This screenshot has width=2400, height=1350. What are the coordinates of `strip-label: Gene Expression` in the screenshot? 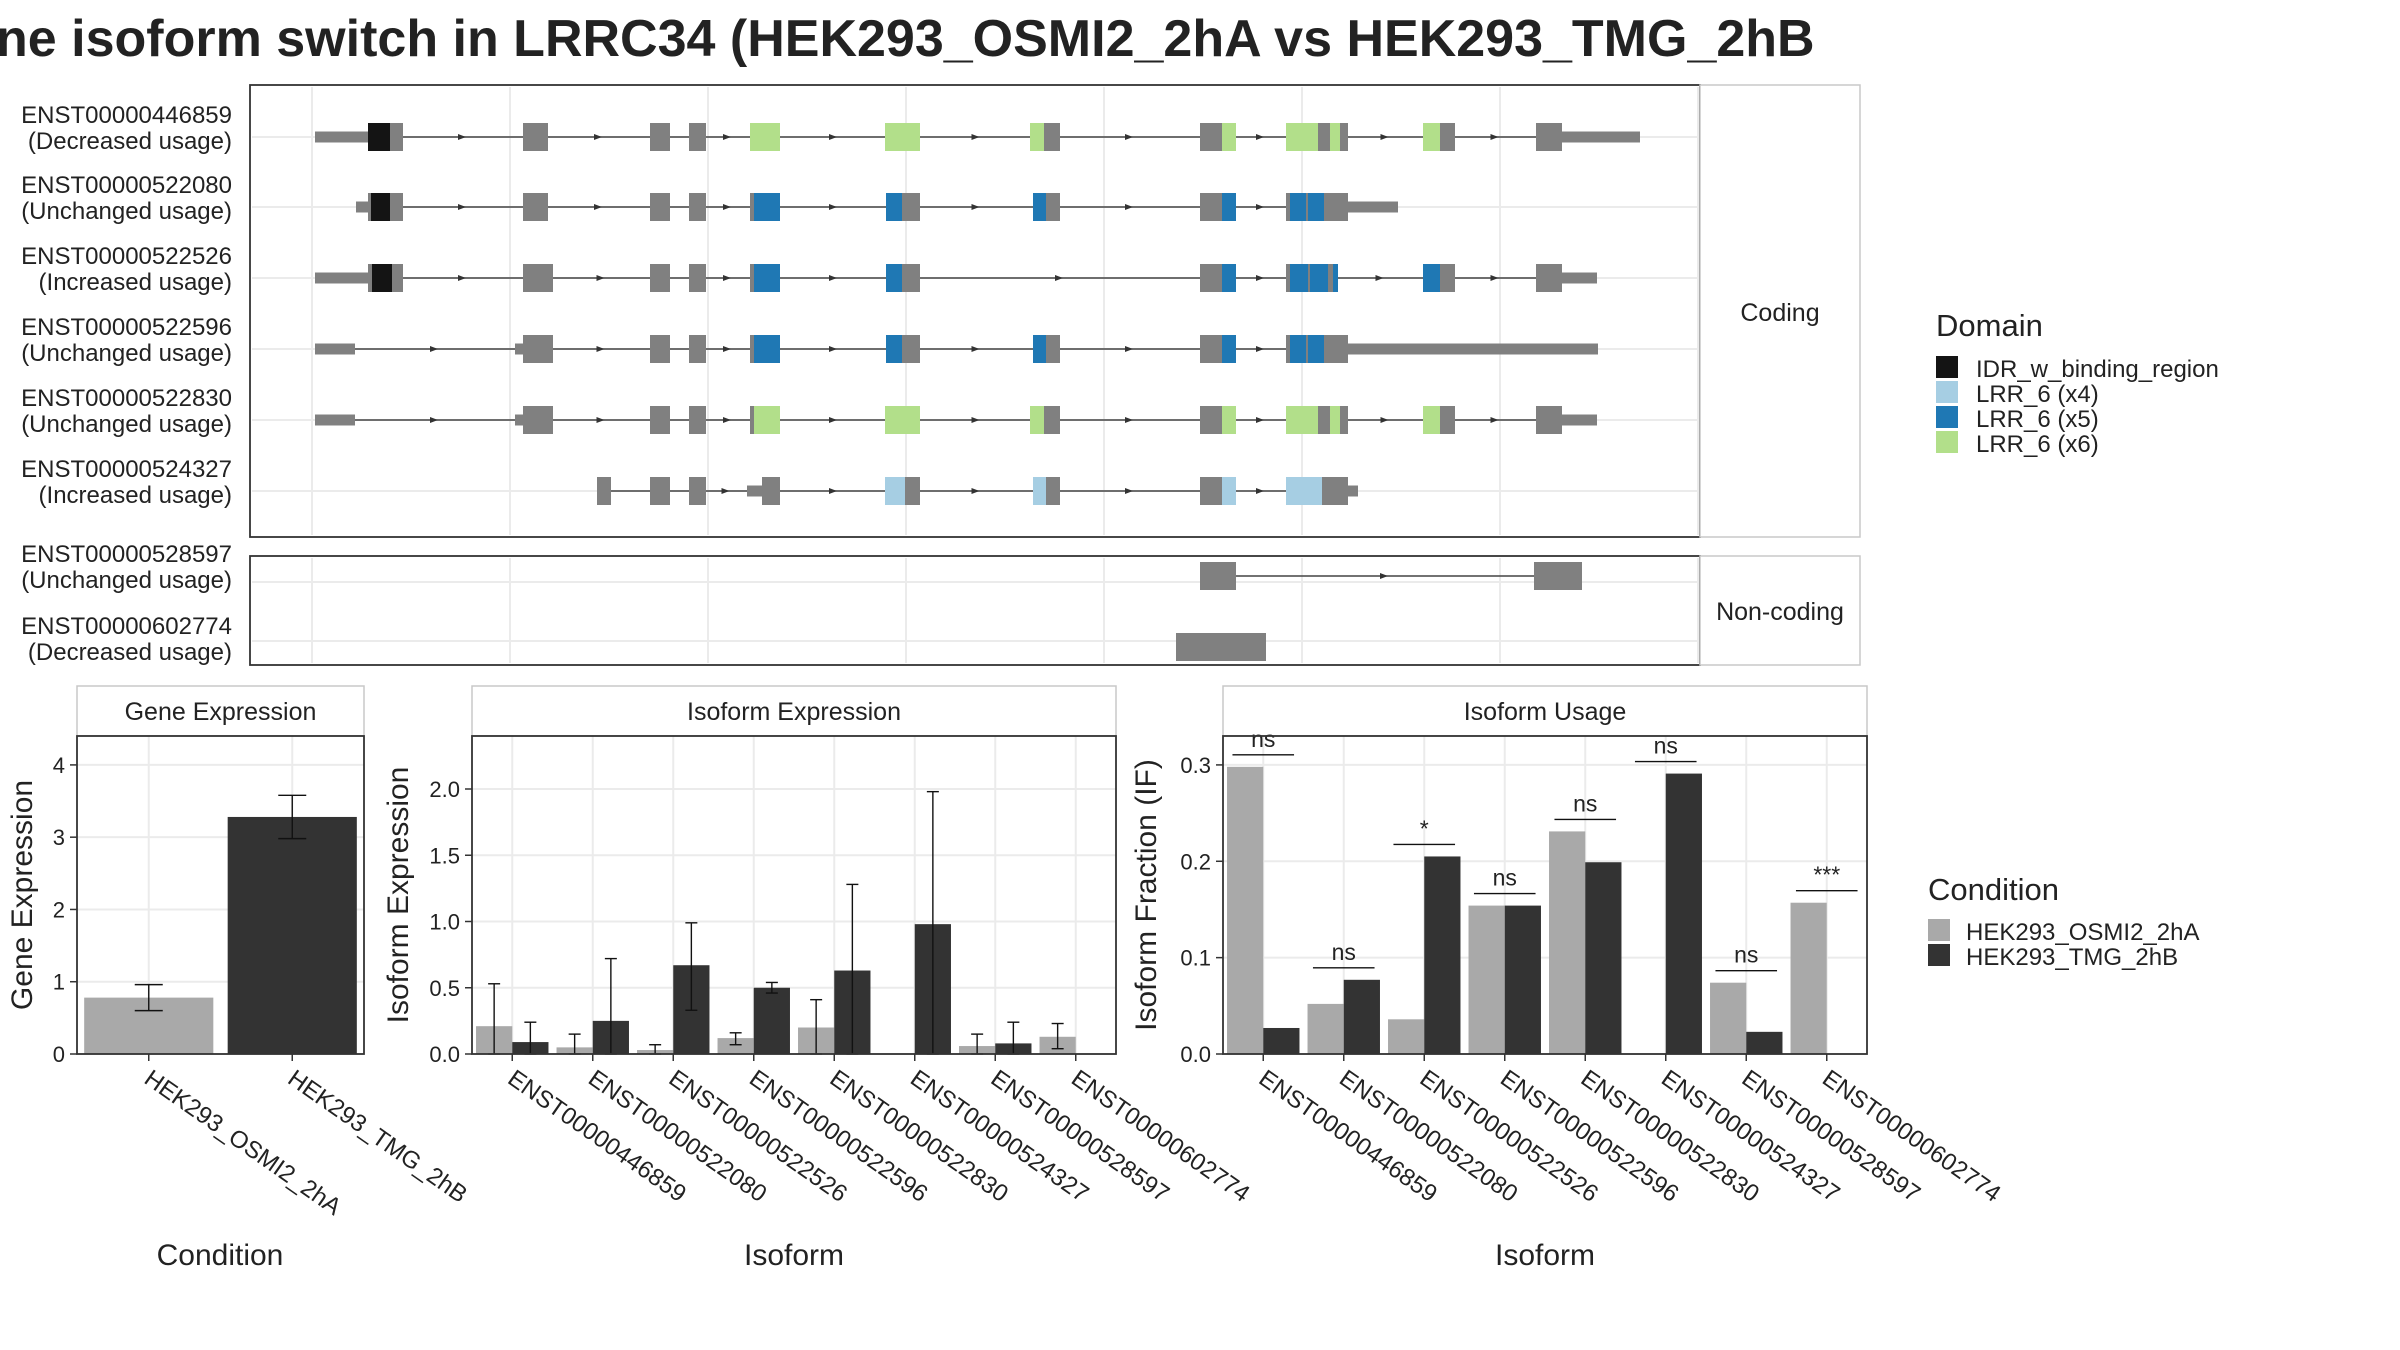 It's located at (221, 712).